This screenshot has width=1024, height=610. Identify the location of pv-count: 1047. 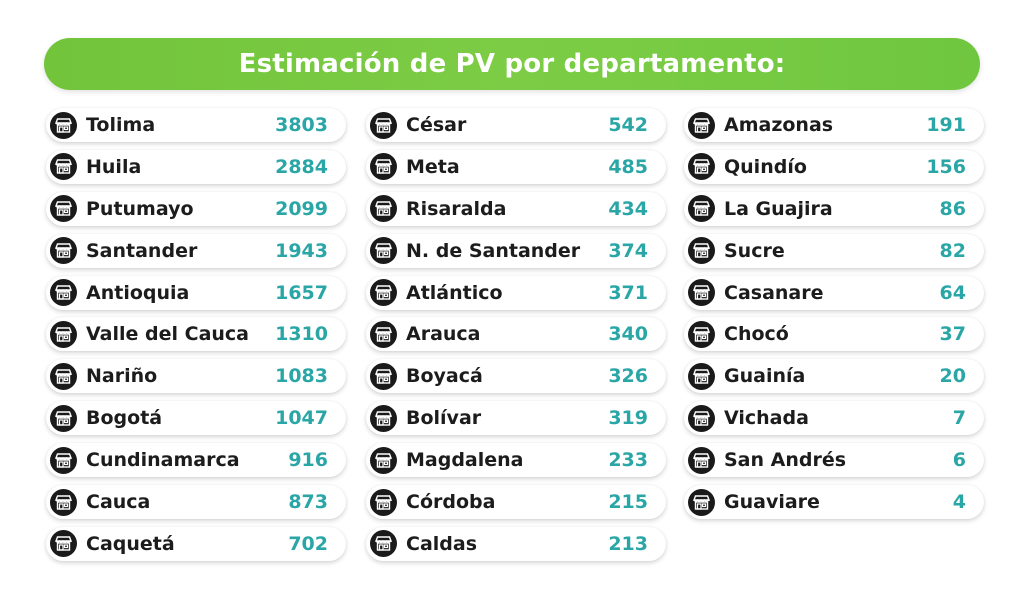
(301, 418).